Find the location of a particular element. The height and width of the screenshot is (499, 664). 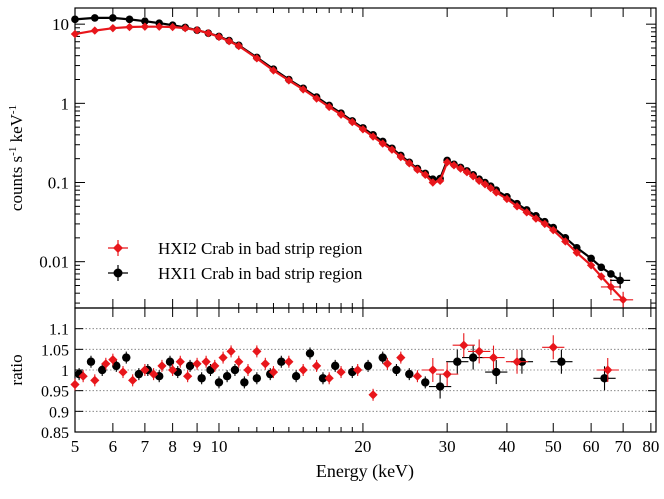

ratio-y-tick-label: 0.85 is located at coordinates (55, 433).